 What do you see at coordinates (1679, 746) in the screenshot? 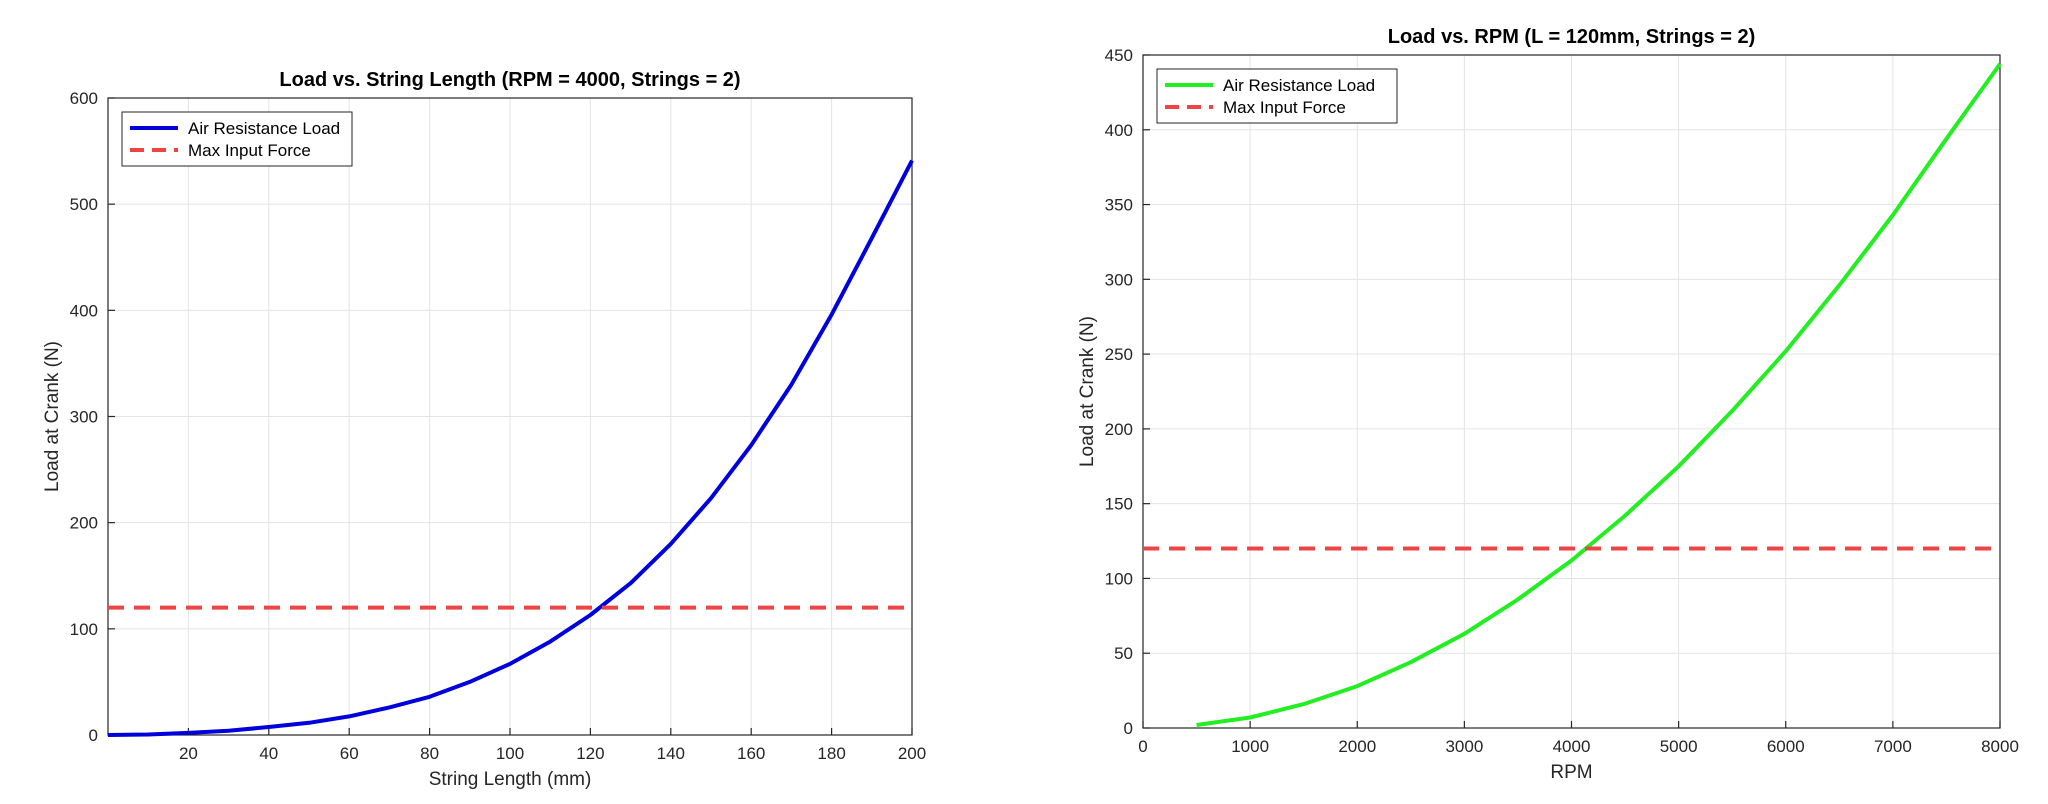
I see `chart1-xtick-label-5000: 5000` at bounding box center [1679, 746].